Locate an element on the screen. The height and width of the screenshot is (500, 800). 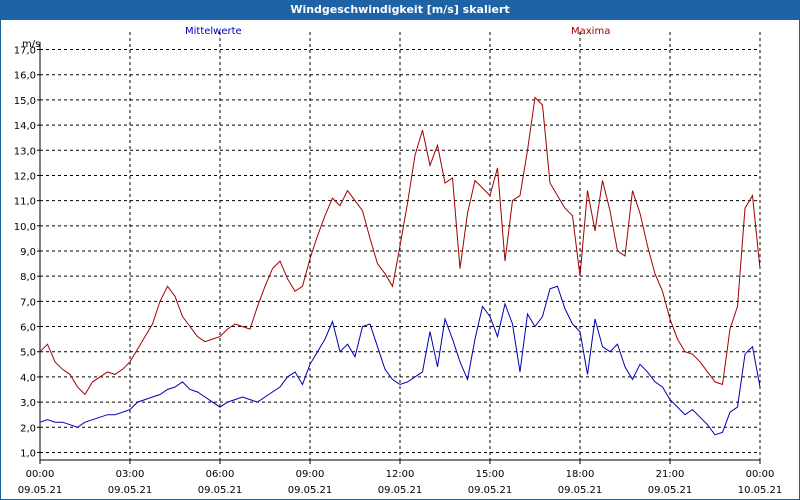
legend-maxima: Maxima is located at coordinates (590, 31).